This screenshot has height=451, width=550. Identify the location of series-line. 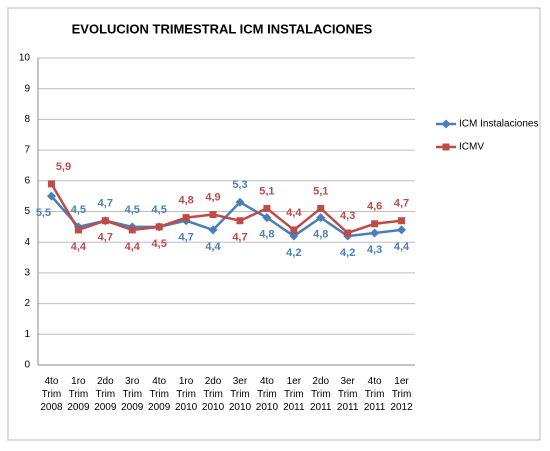
(226, 209).